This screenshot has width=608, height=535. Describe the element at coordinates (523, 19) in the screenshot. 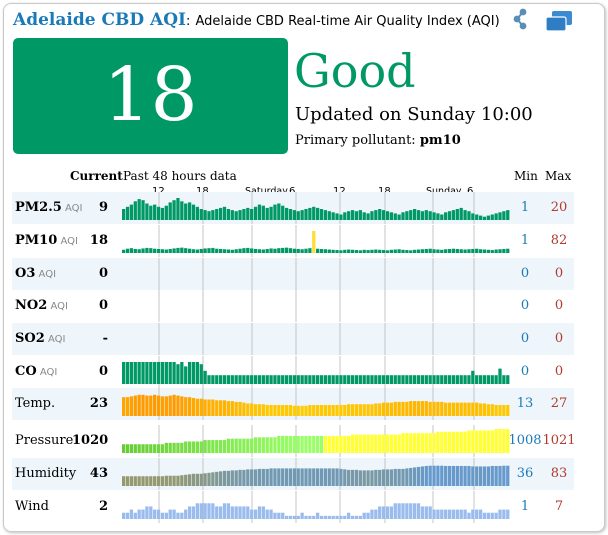

I see `share-icon` at that location.